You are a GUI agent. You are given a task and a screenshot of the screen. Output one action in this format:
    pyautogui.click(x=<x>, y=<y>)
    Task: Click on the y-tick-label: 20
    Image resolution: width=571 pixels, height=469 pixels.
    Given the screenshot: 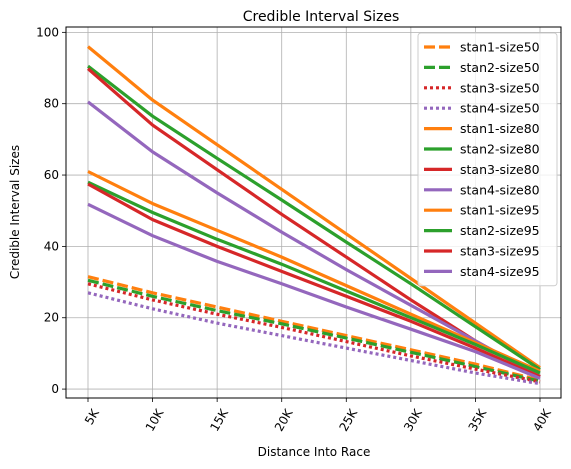 What is the action you would take?
    pyautogui.click(x=51, y=318)
    